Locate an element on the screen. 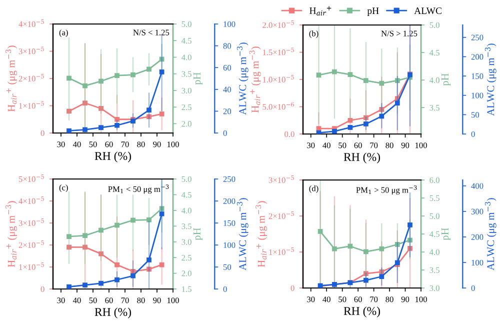  y-tick-label: 1.0×10$^{−5}$ is located at coordinates (278, 78).